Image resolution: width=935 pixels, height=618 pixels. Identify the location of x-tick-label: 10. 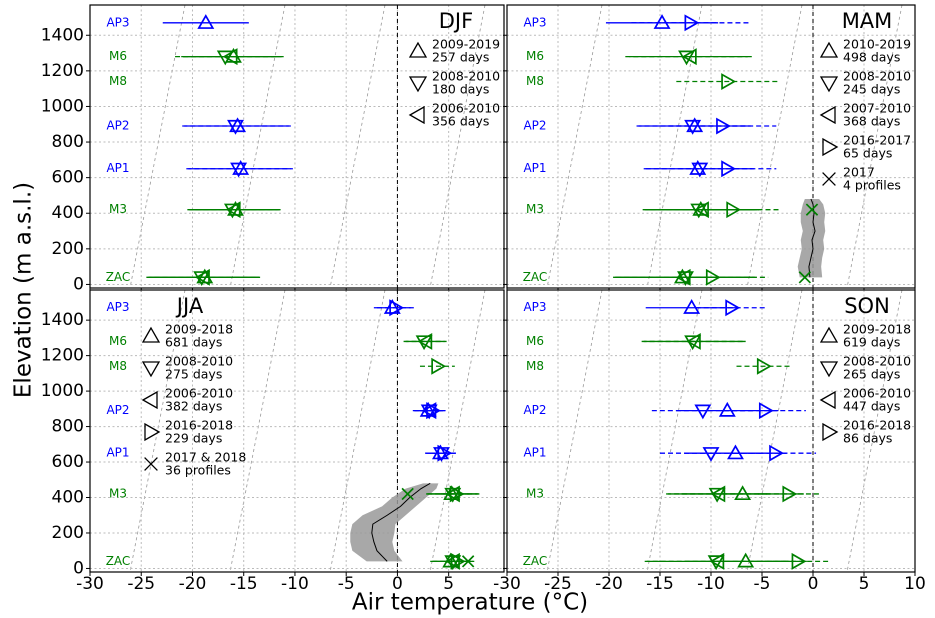
(915, 584).